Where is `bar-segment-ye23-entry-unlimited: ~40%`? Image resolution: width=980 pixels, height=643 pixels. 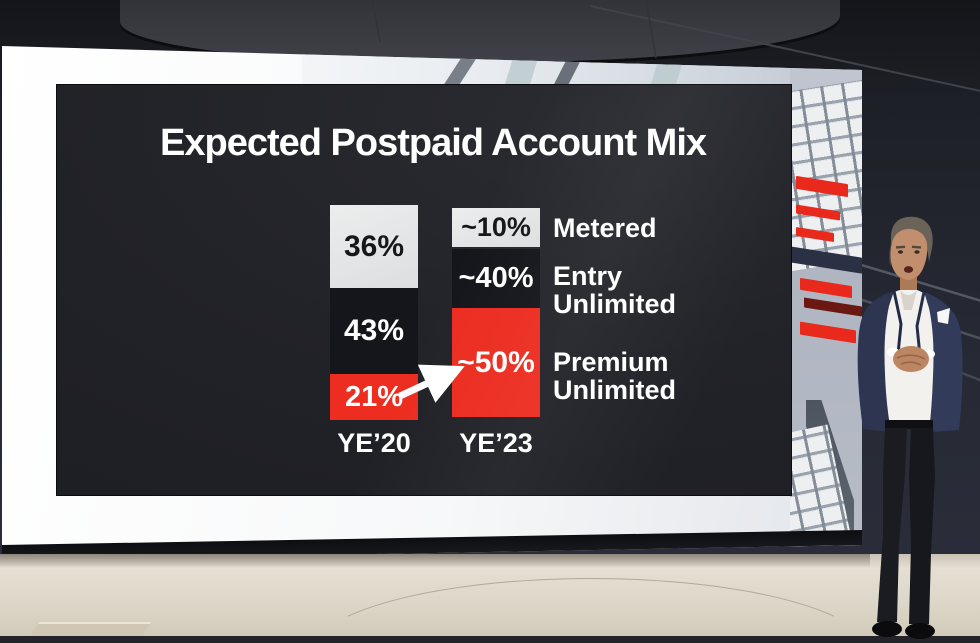 bar-segment-ye23-entry-unlimited: ~40% is located at coordinates (496, 278).